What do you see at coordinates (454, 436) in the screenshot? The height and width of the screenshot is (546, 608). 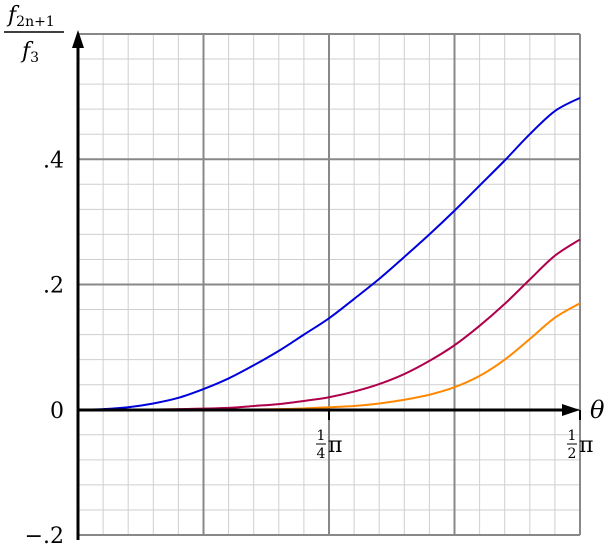 I see `x-tick-labels: 14 π 12 π` at bounding box center [454, 436].